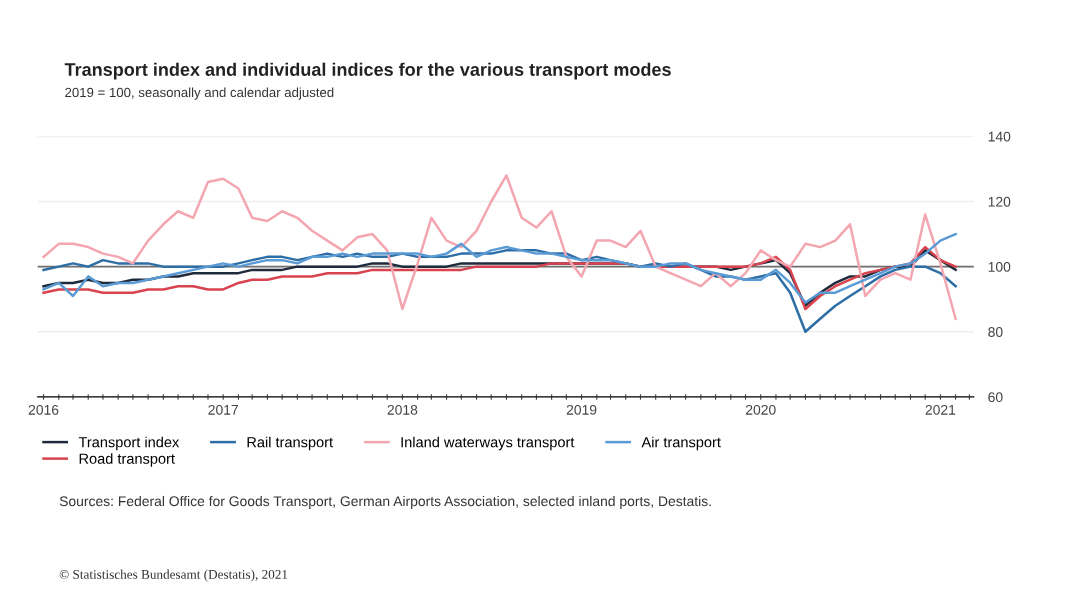  I want to click on legend-label: Transport index, so click(129, 443).